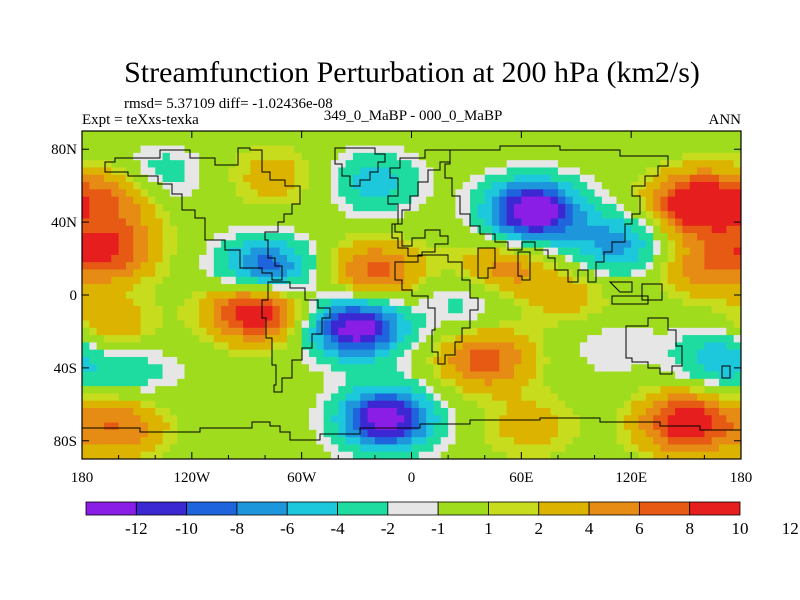 The height and width of the screenshot is (600, 800). I want to click on season-label: ANN, so click(725, 120).